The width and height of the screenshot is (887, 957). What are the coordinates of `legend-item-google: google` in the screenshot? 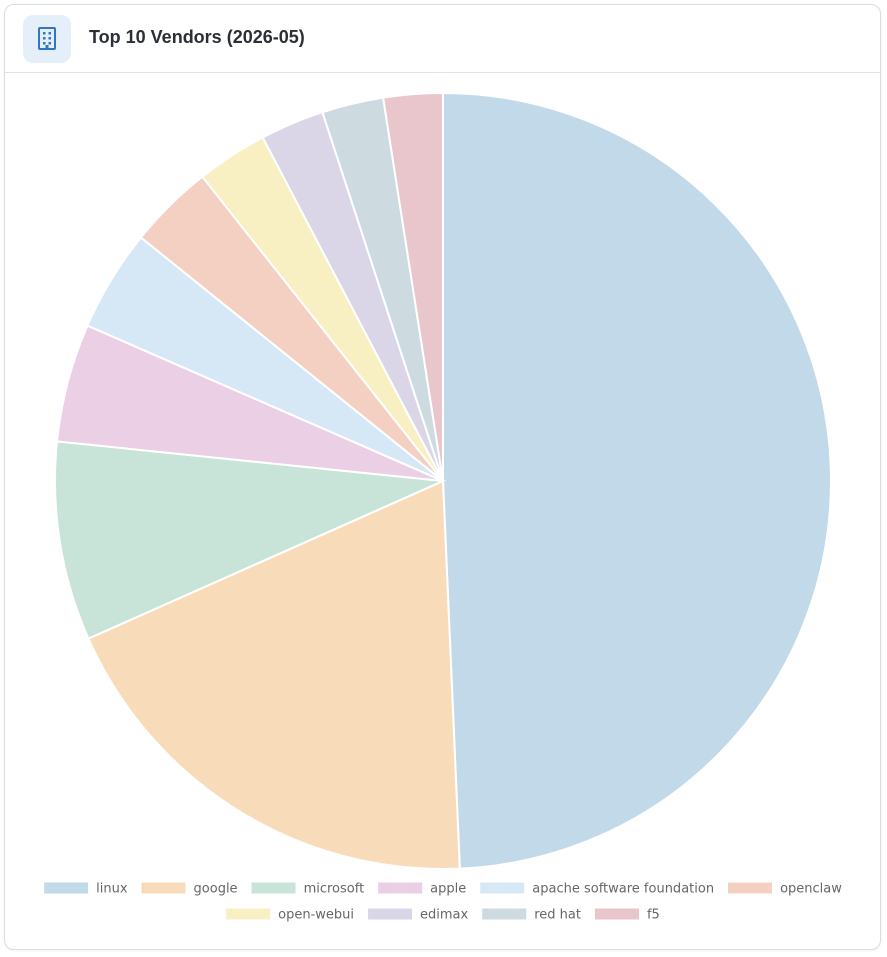 It's located at (189, 889).